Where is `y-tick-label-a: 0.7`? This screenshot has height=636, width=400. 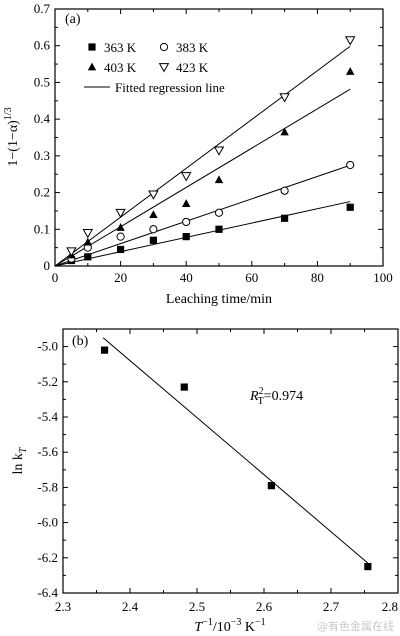
y-tick-label-a: 0.7 is located at coordinates (42, 8).